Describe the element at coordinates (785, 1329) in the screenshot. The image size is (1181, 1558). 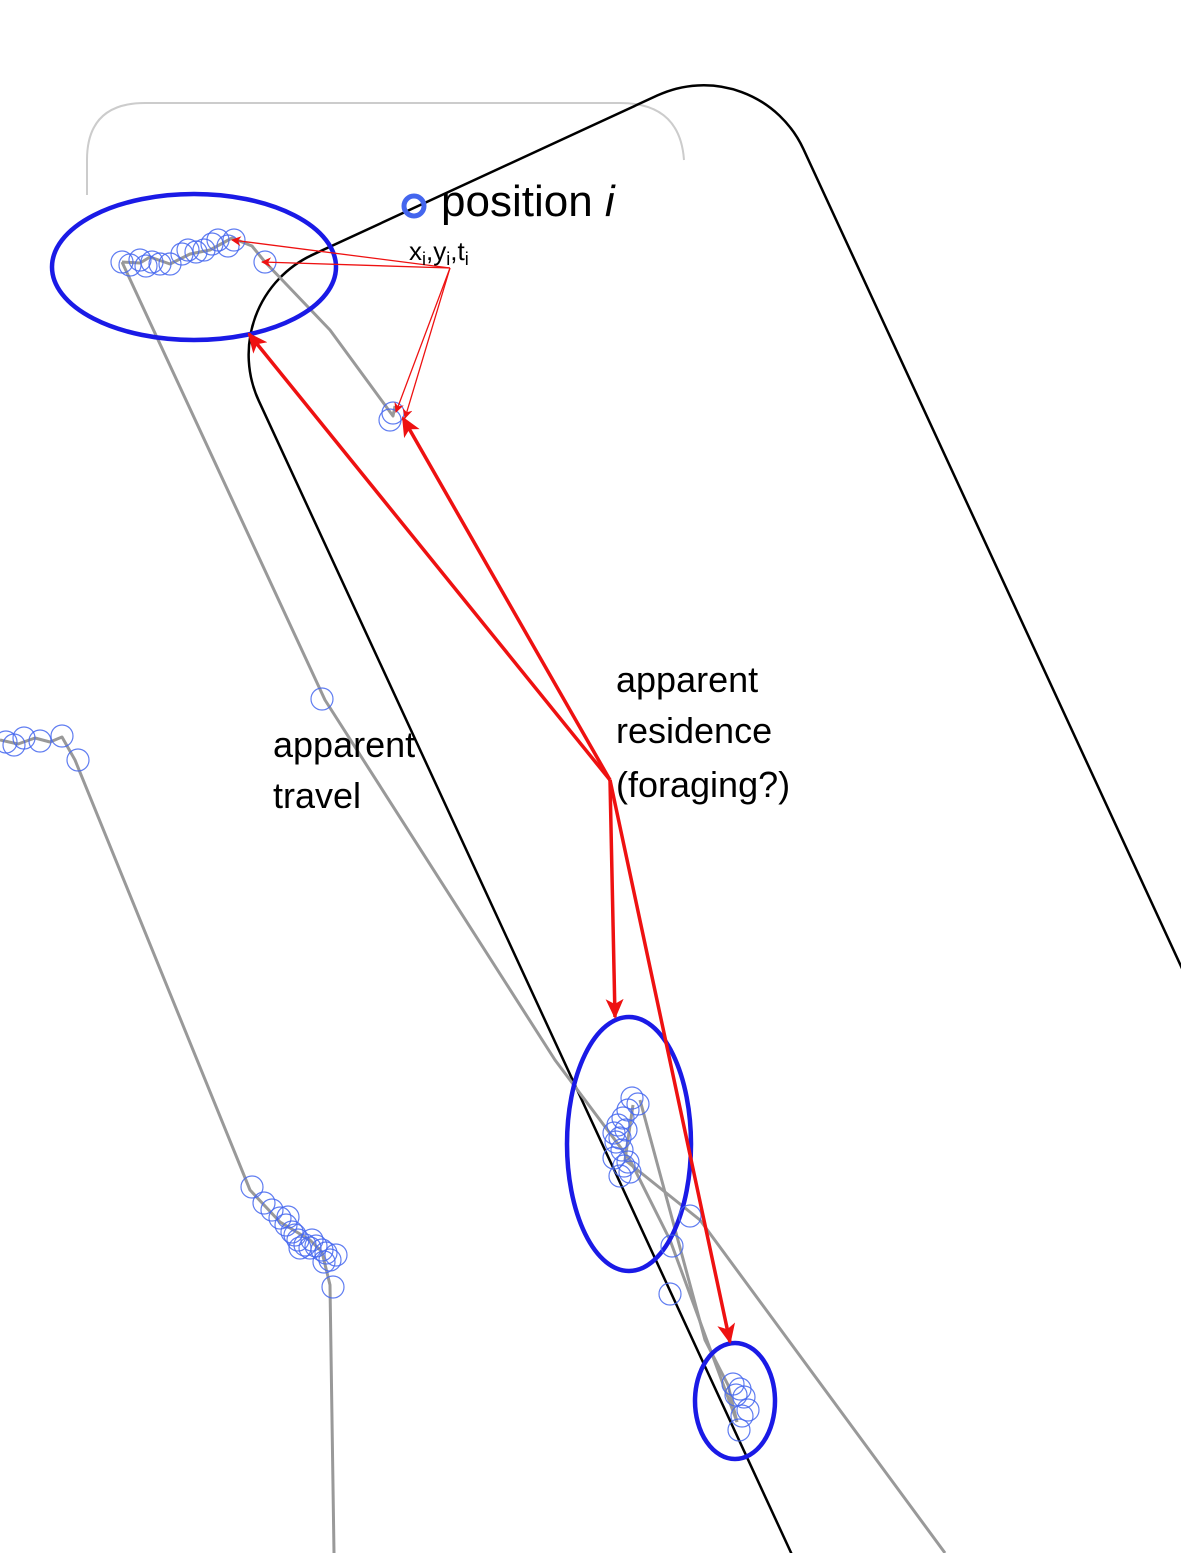
I see `track-upper-cluster` at that location.